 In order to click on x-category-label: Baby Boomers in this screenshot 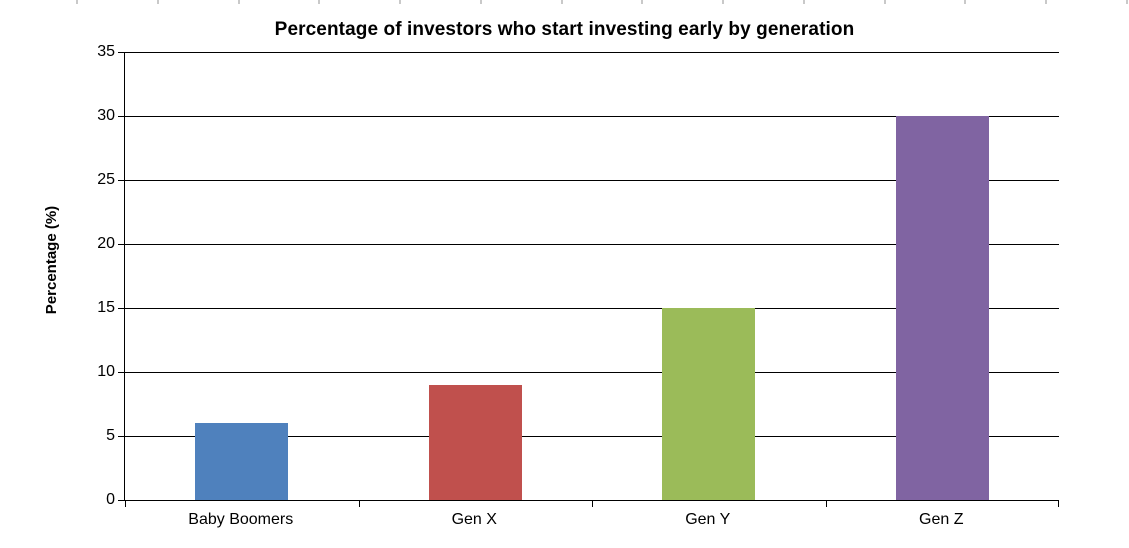, I will do `click(241, 519)`.